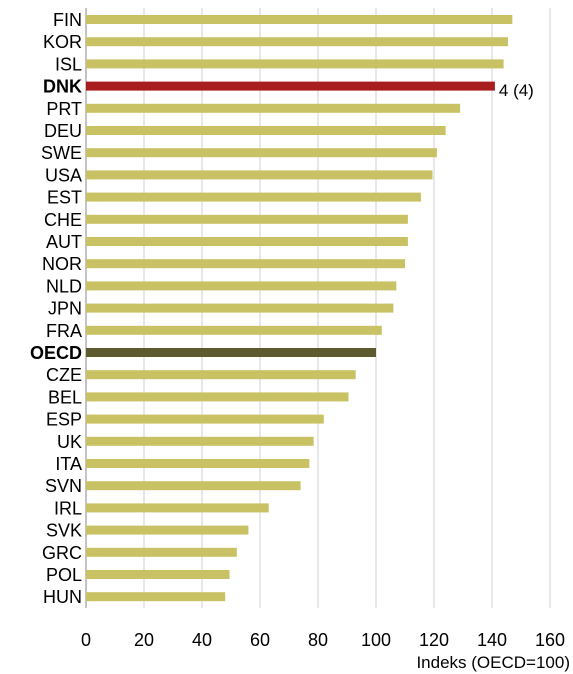 This screenshot has height=674, width=573. Describe the element at coordinates (550, 640) in the screenshot. I see `x-tick-160: 160` at that location.